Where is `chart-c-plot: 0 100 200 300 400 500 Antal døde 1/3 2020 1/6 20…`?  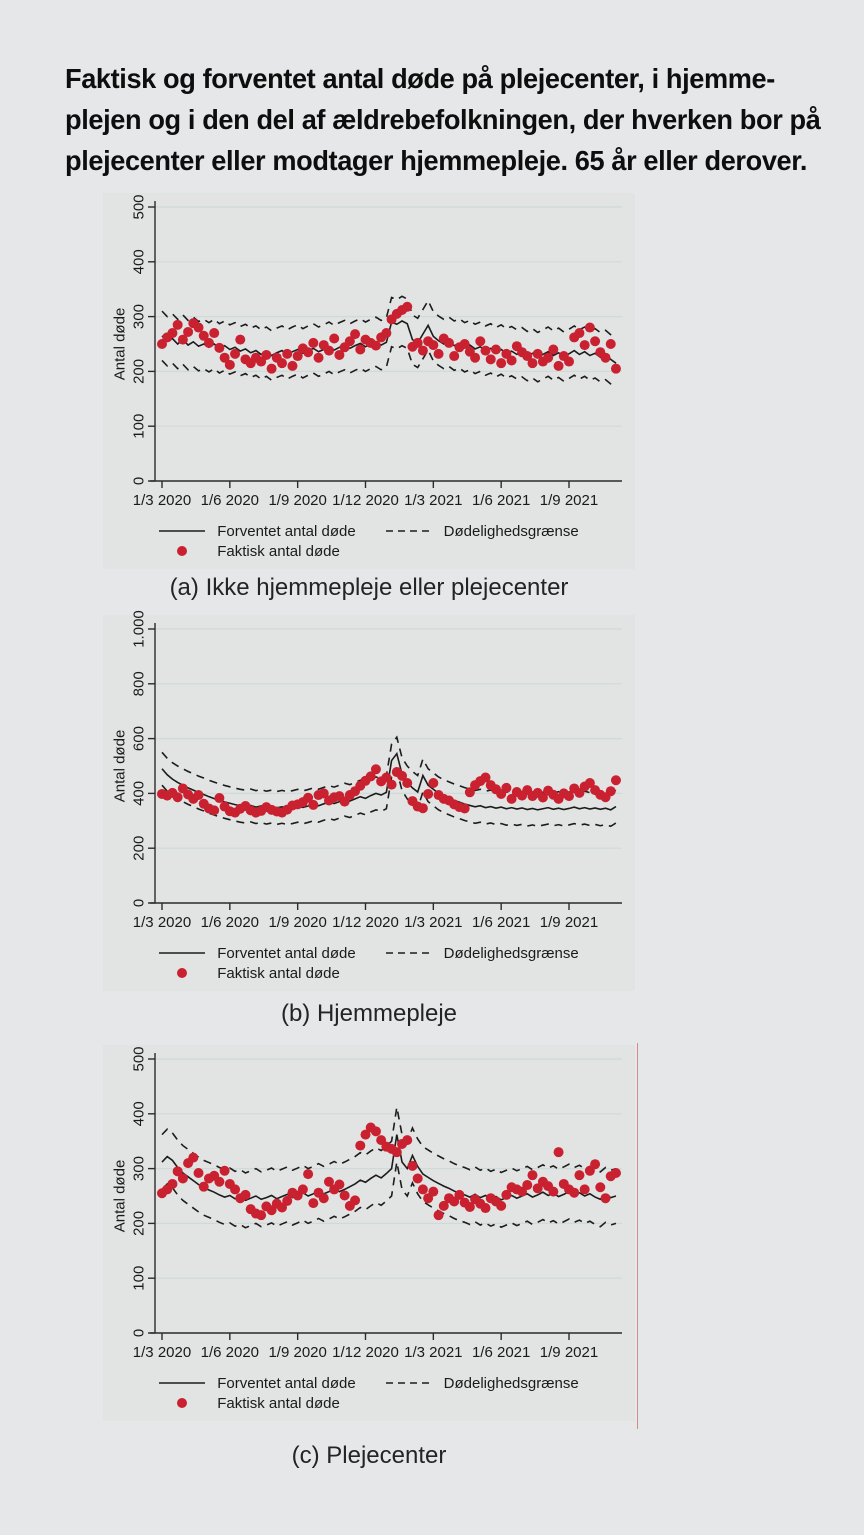 chart-c-plot: 0 100 200 300 400 500 Antal døde 1/3 2020 1/6 20… is located at coordinates (367, 1203).